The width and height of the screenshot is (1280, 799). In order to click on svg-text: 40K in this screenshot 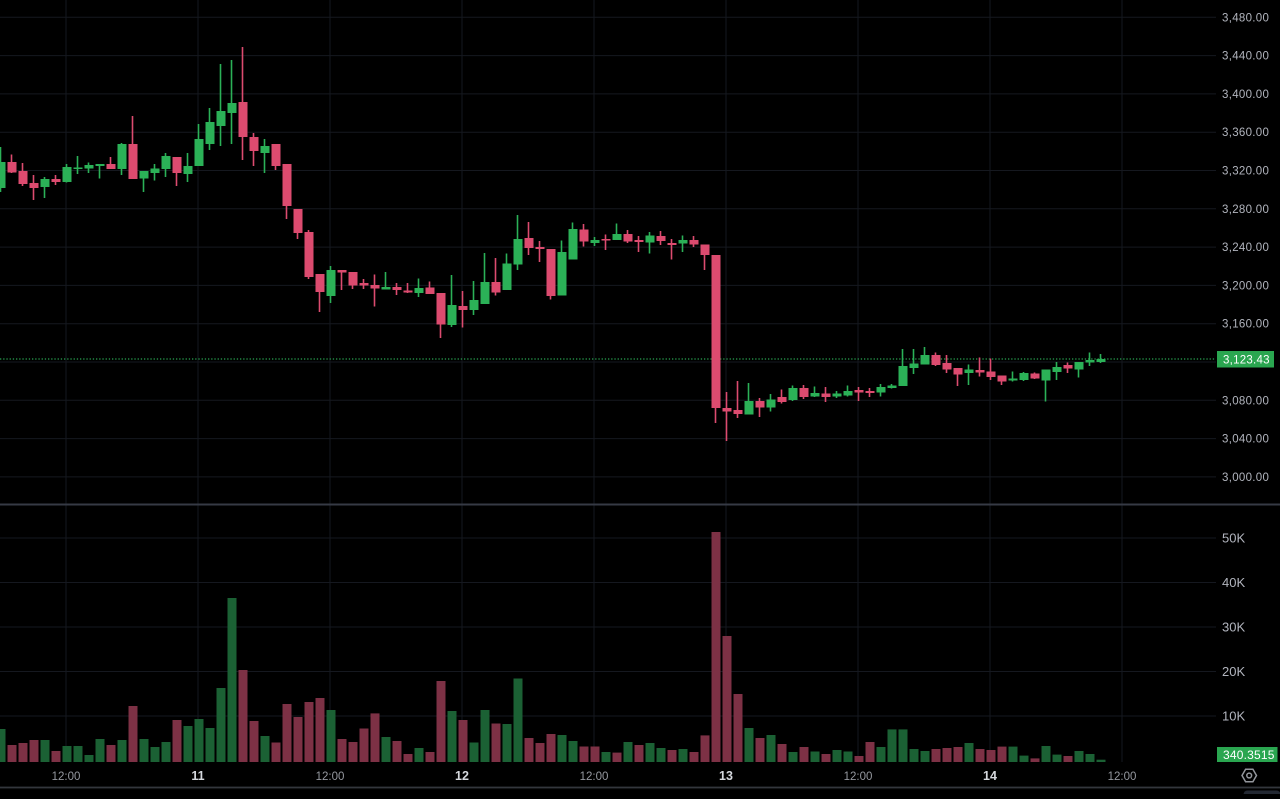, I will do `click(1233, 582)`.